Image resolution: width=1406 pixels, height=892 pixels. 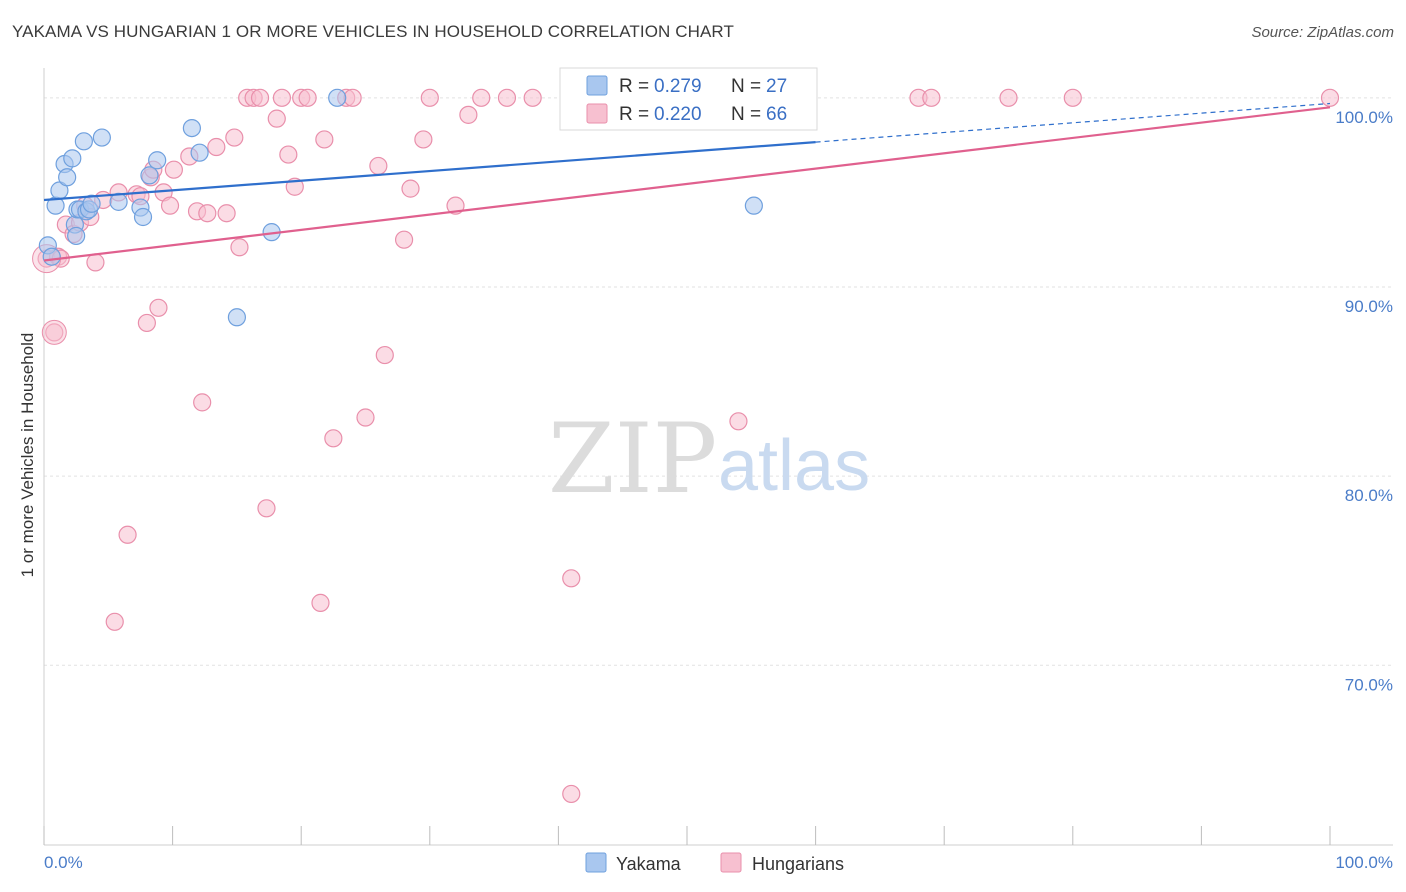 What do you see at coordinates (54, 332) in the screenshot?
I see `hungarians-point-large` at bounding box center [54, 332].